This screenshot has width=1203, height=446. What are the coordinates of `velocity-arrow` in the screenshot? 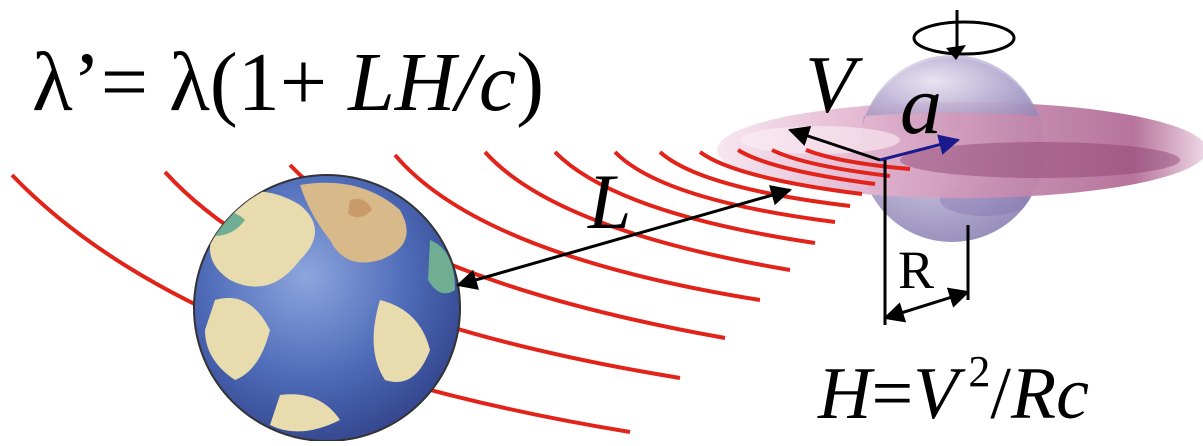 It's located at (834, 144).